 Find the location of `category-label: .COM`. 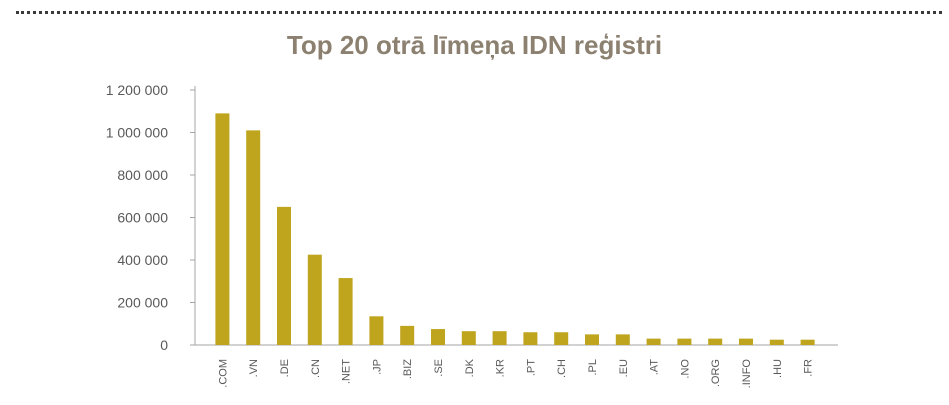

category-label: .COM is located at coordinates (223, 373).